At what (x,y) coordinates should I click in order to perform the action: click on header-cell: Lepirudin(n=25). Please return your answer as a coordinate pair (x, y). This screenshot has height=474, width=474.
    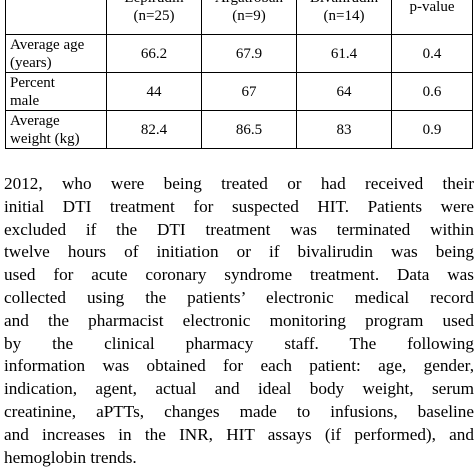
    Looking at the image, I should click on (154, 17).